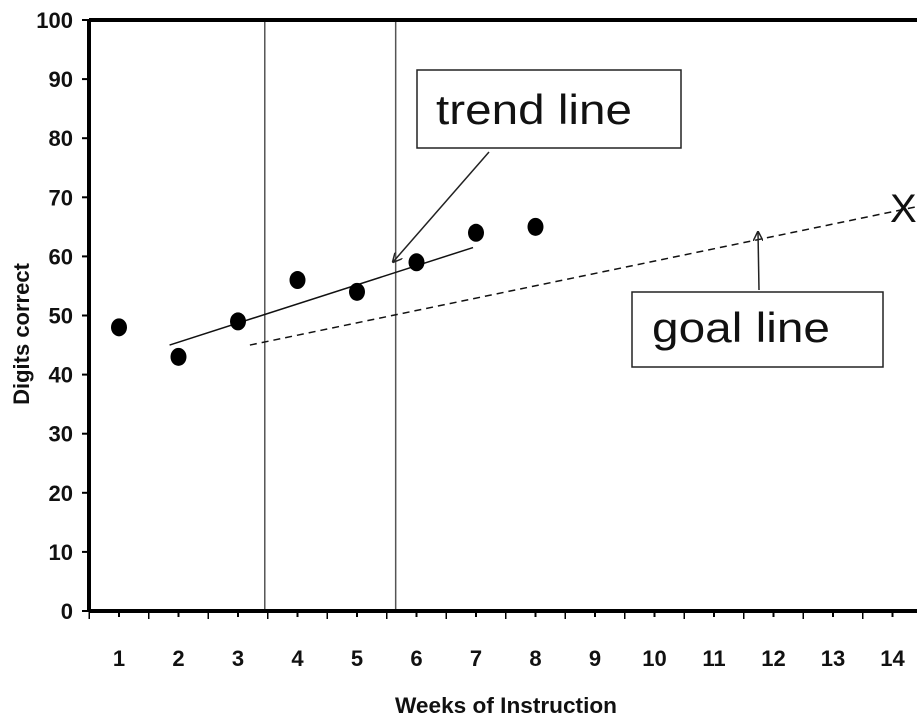 The height and width of the screenshot is (721, 917). I want to click on y-tick-label: 0, so click(67, 611).